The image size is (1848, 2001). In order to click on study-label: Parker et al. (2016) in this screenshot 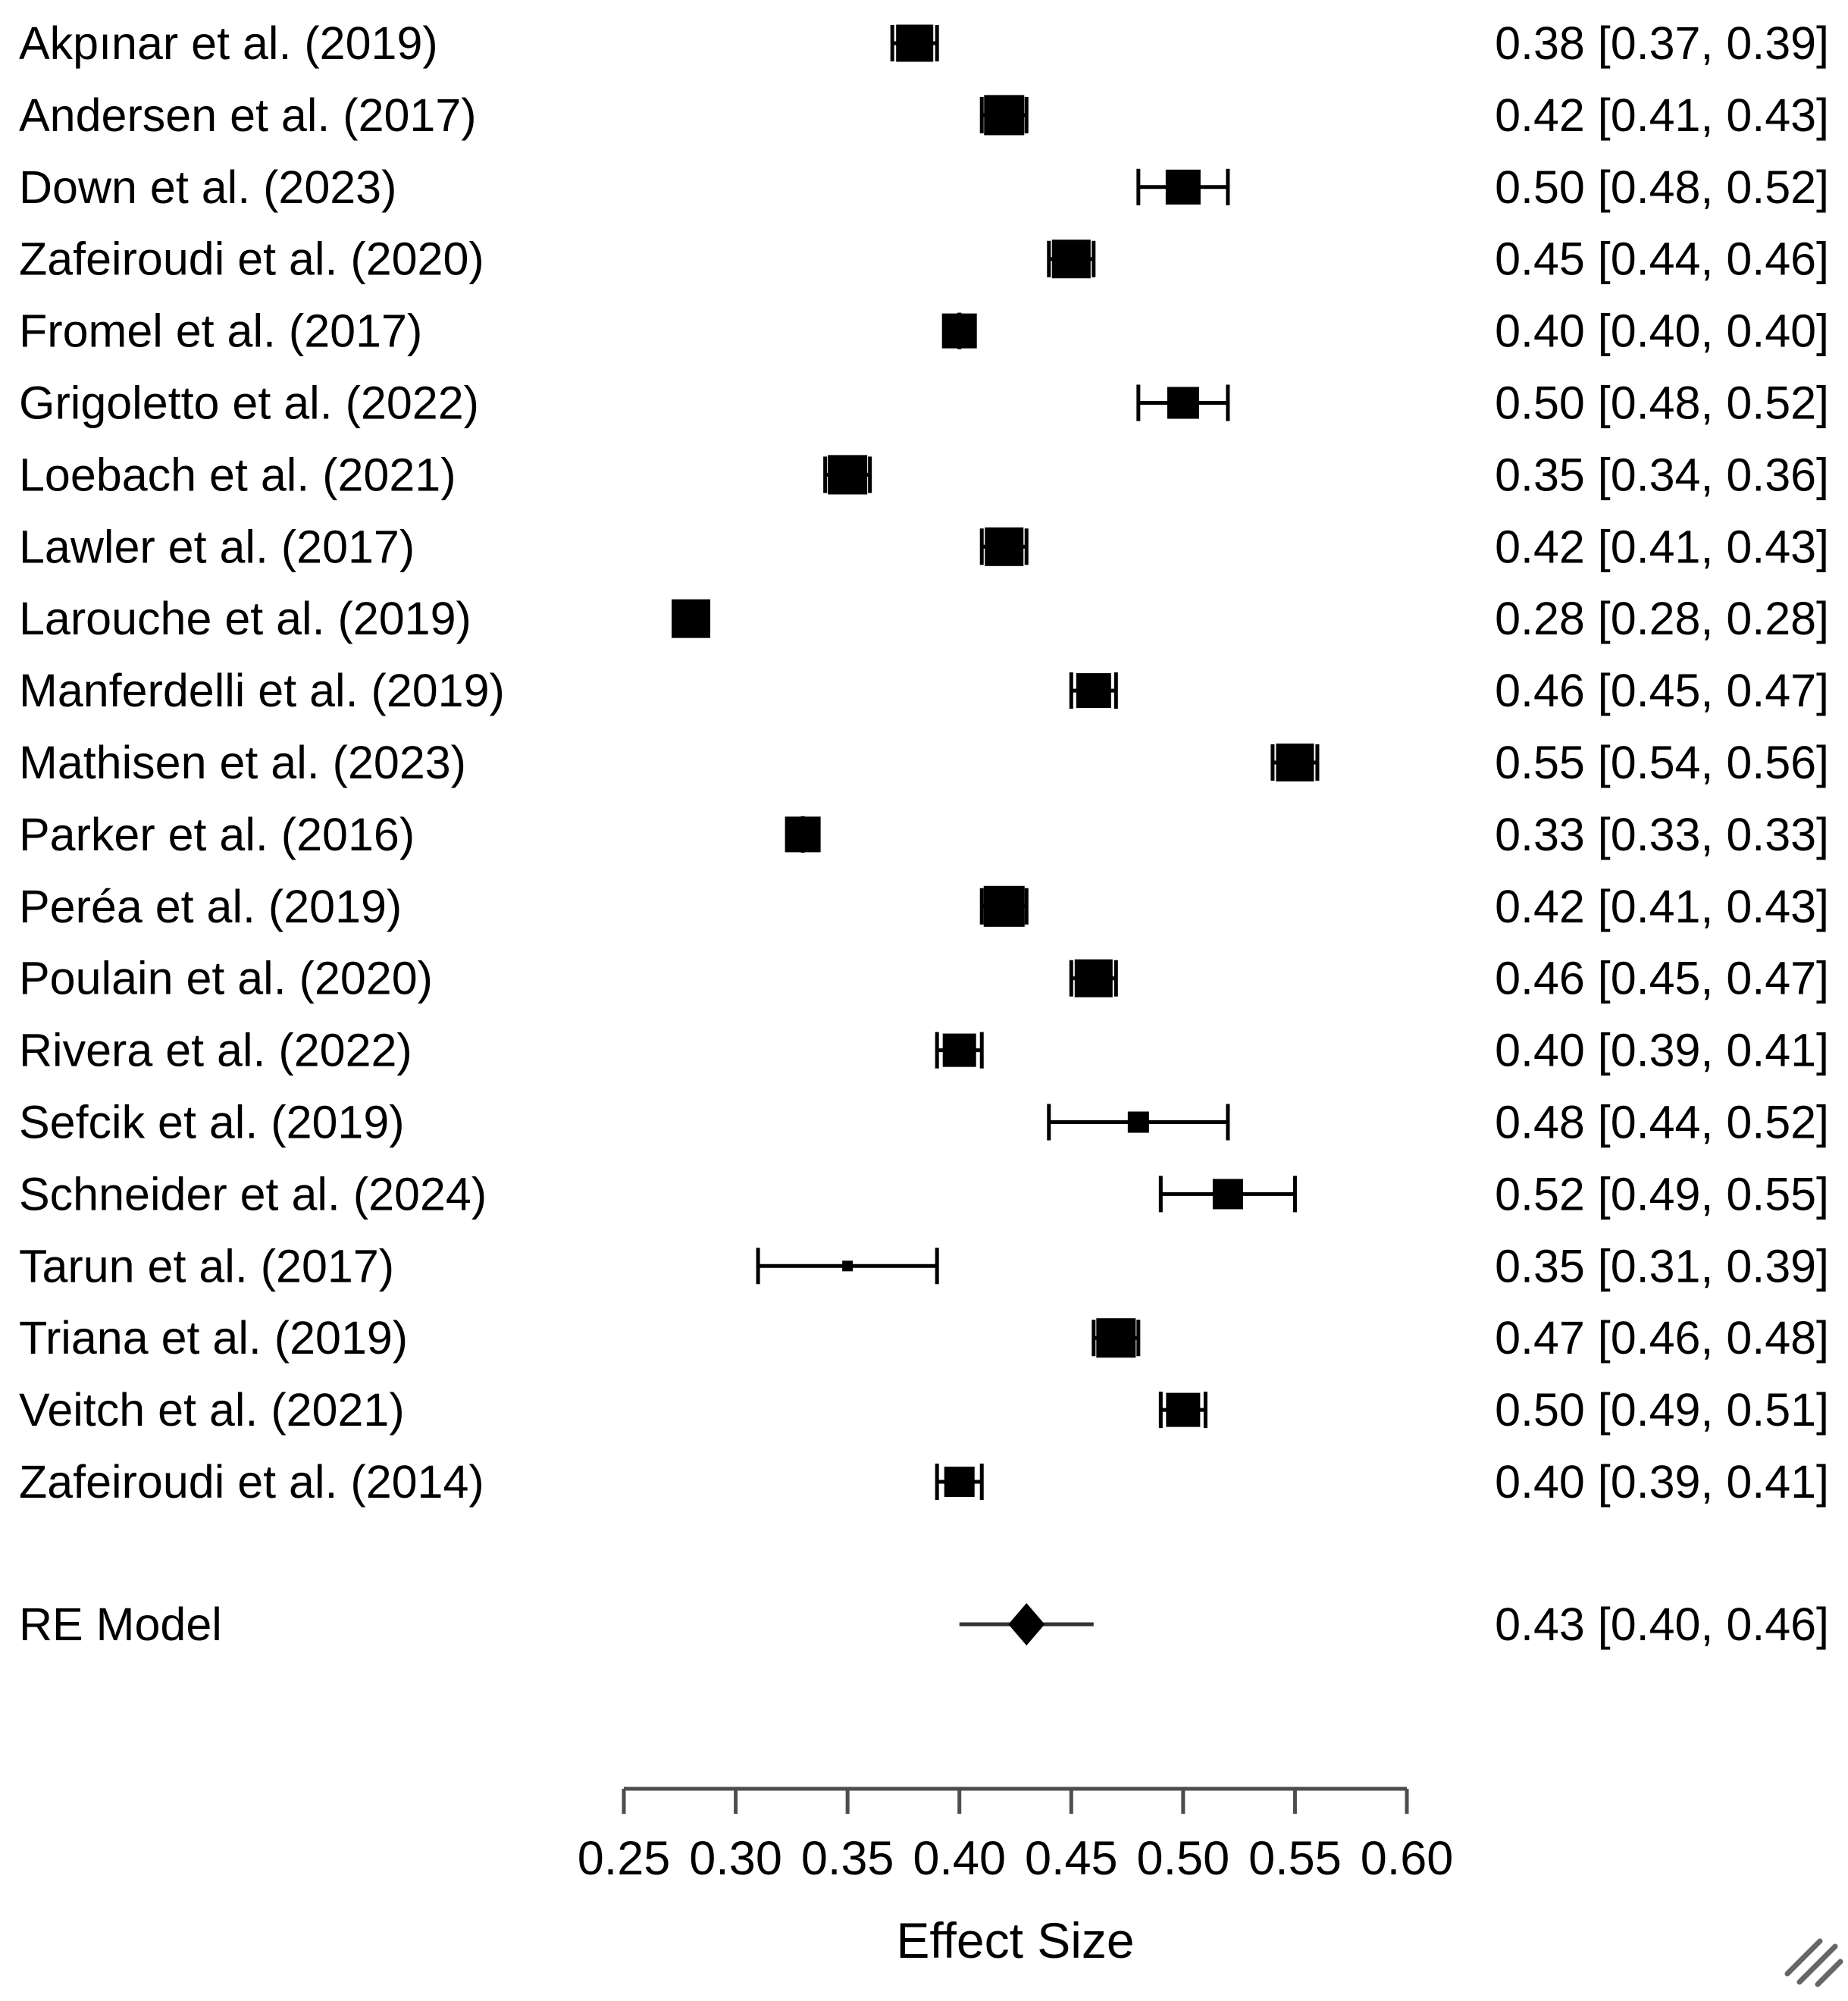, I will do `click(217, 835)`.